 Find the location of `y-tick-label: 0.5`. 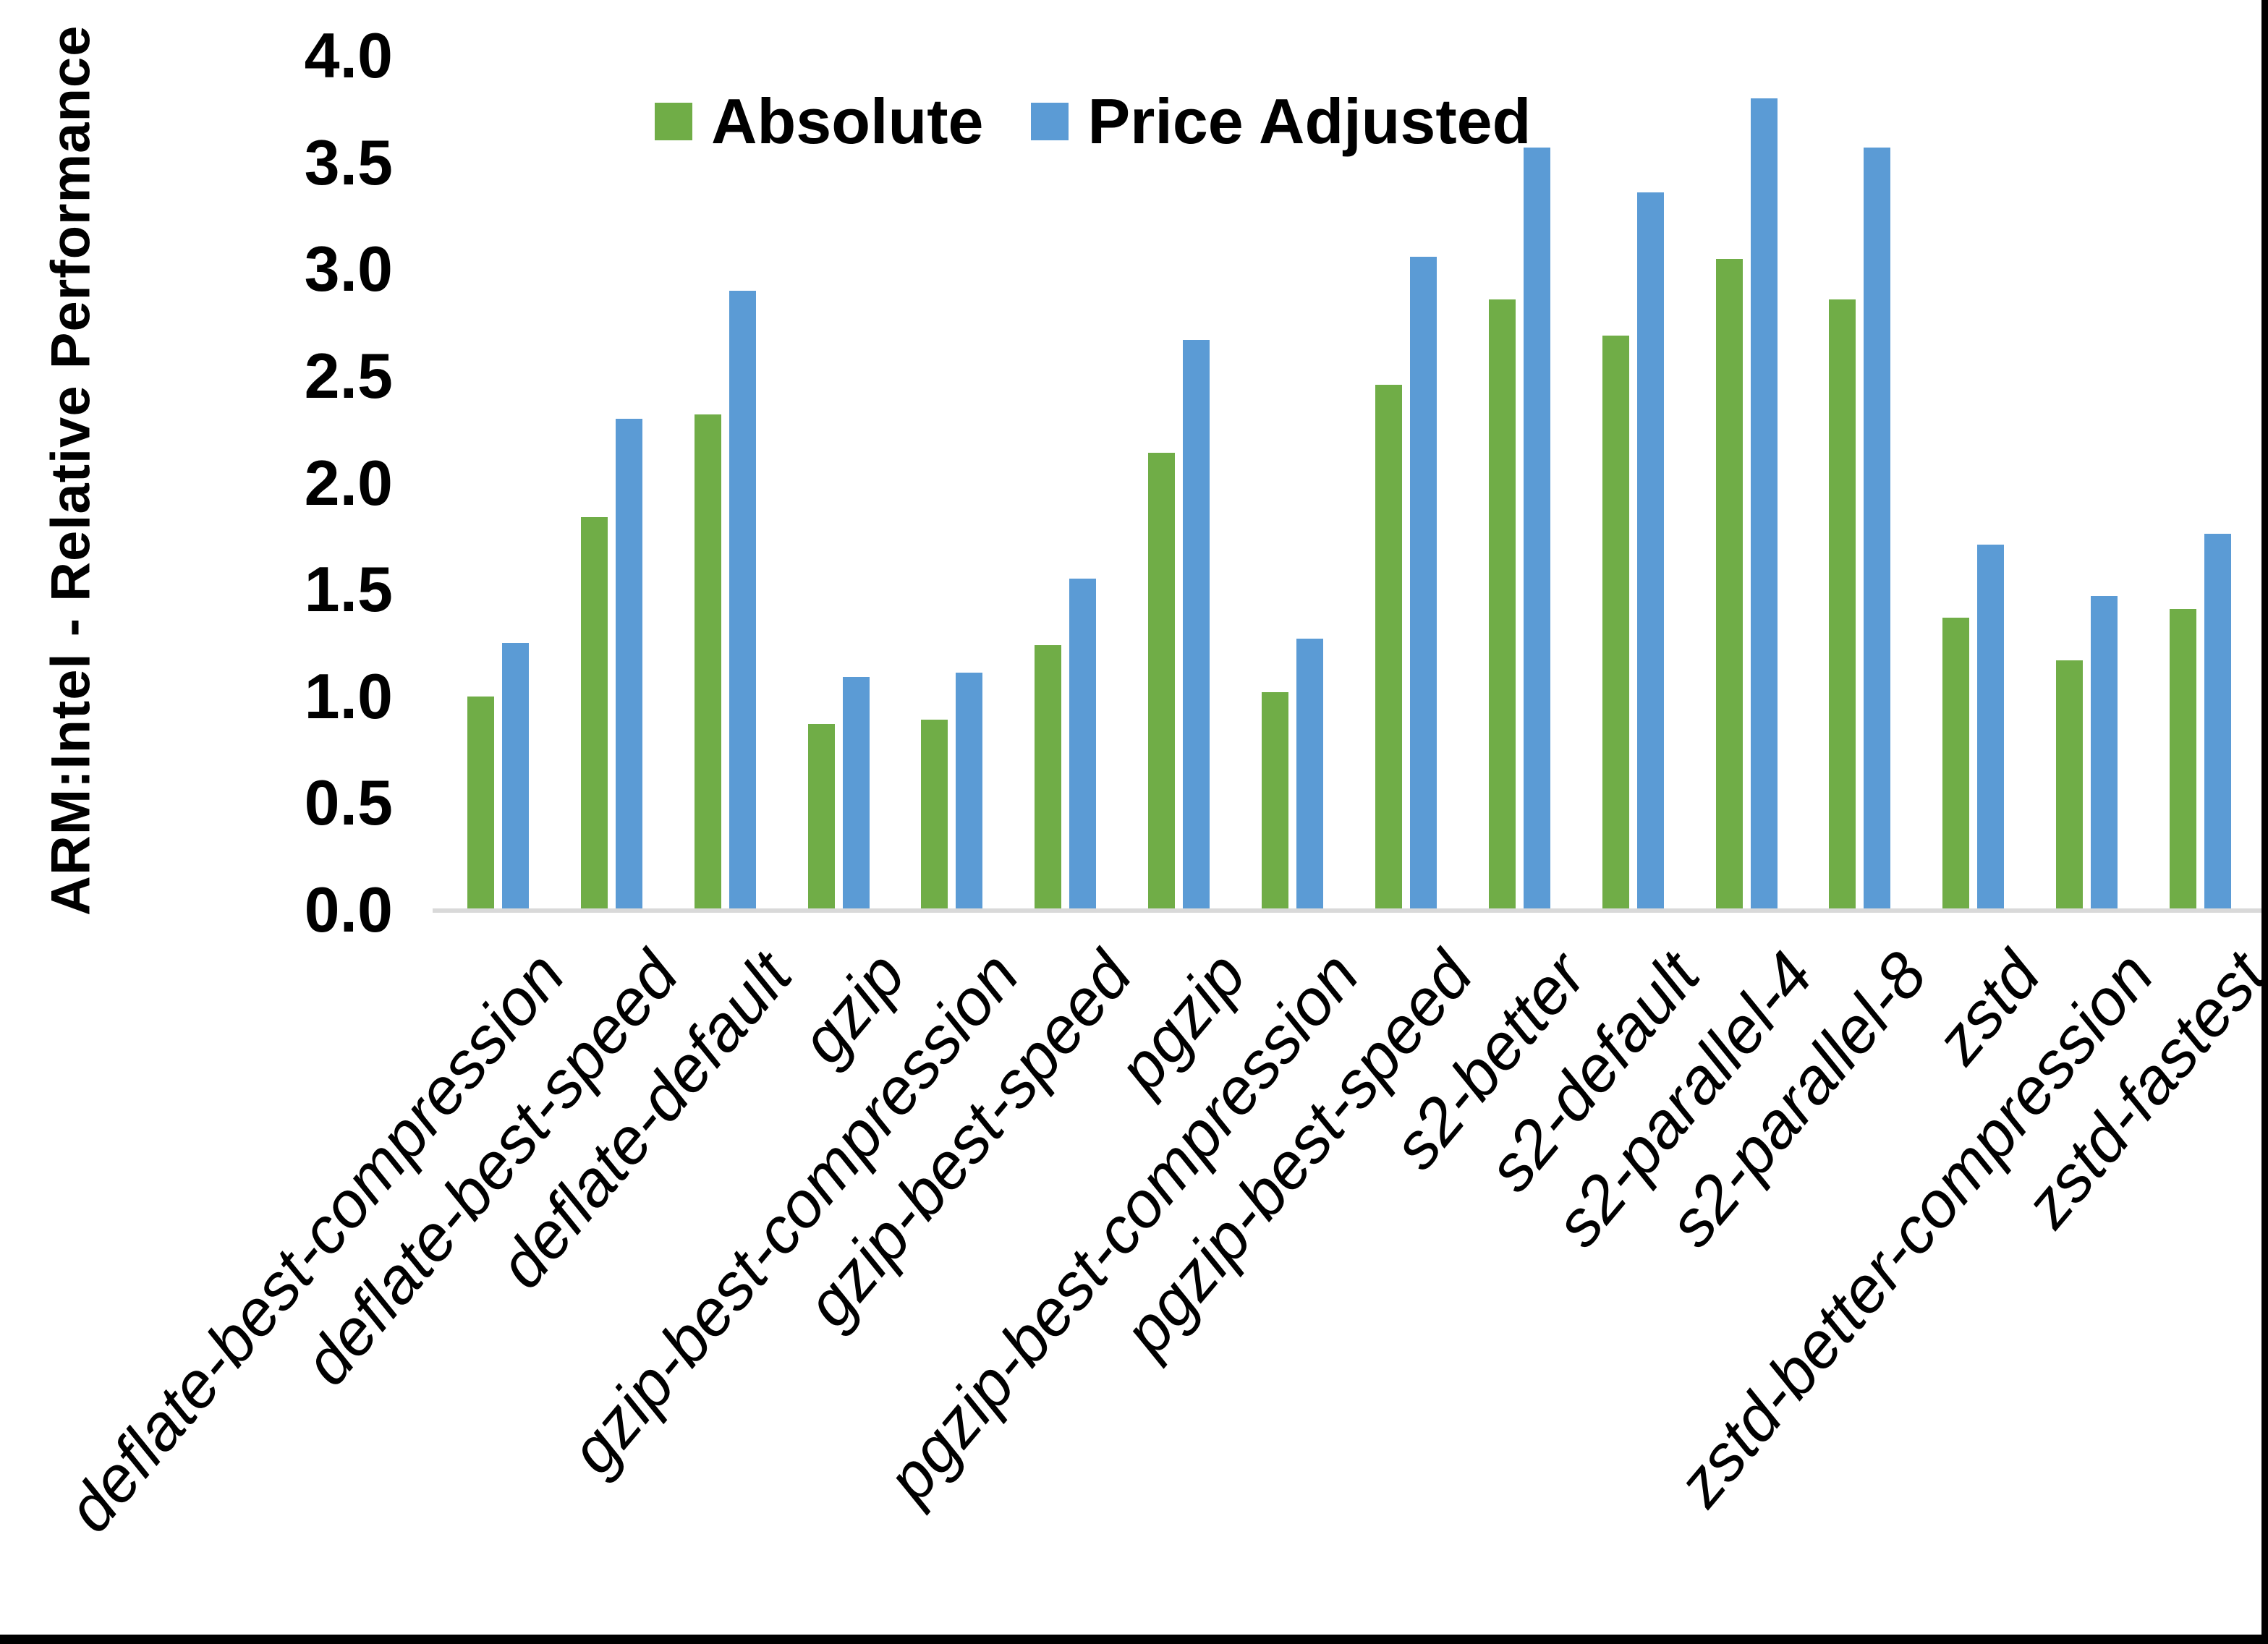

y-tick-label: 0.5 is located at coordinates (348, 803).